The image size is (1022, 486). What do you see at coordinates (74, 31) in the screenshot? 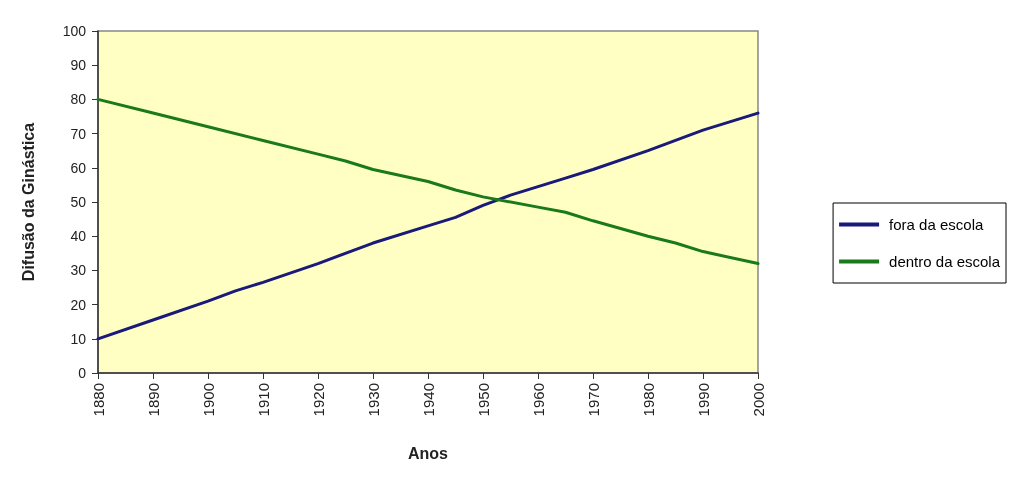
I see `y-tick-label: 100` at bounding box center [74, 31].